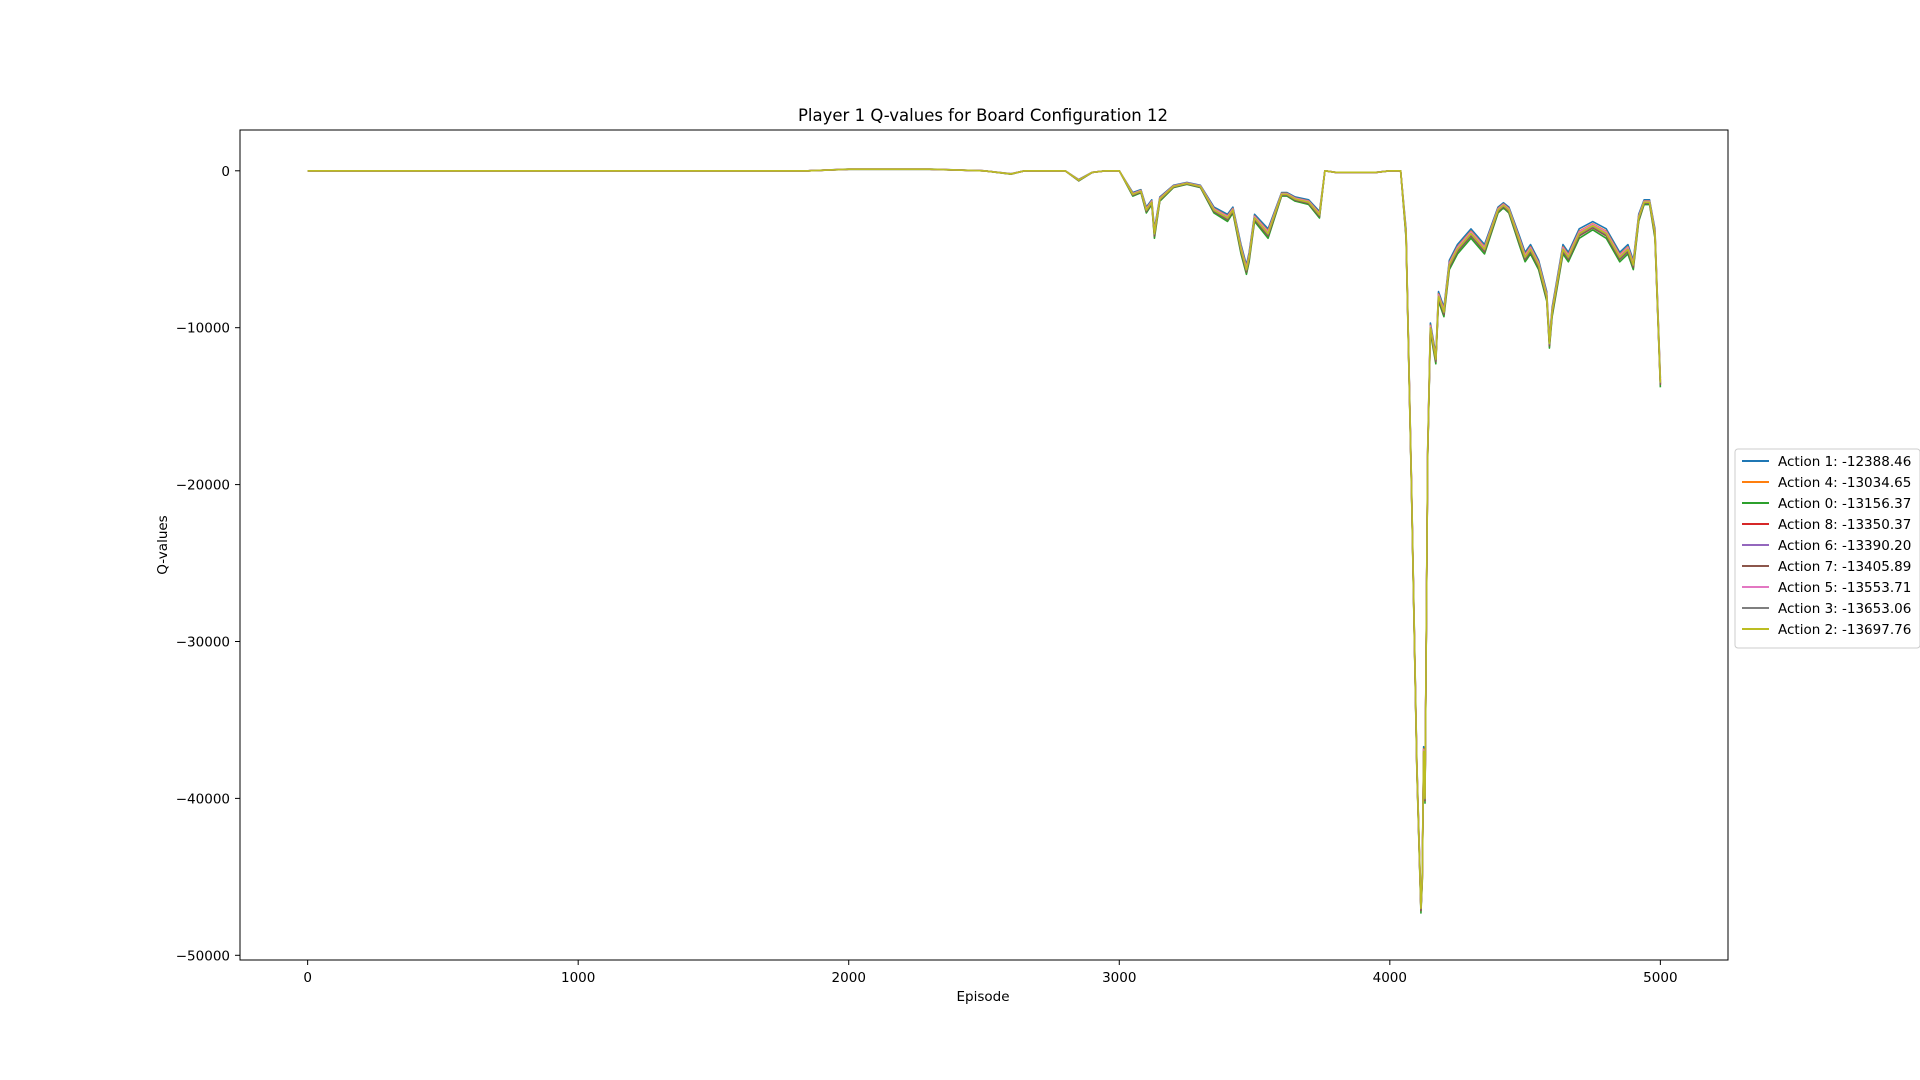 The image size is (1920, 1080). I want to click on x-tick-label: 2000, so click(849, 978).